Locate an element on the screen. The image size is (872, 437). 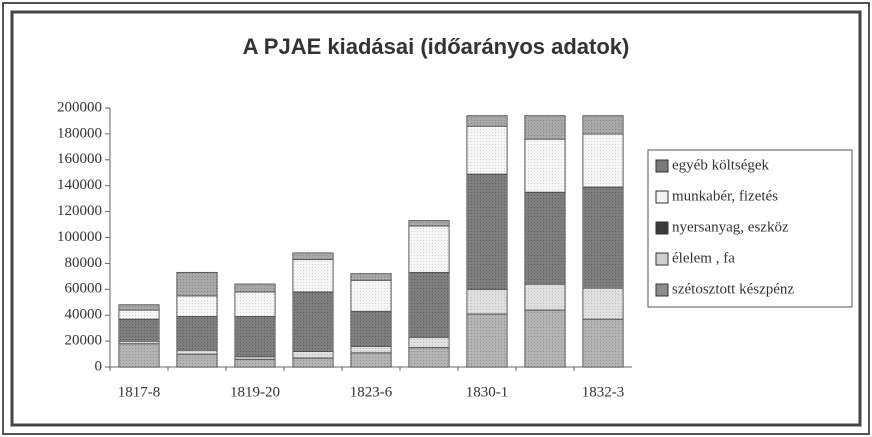
legend-box is located at coordinates (750, 228).